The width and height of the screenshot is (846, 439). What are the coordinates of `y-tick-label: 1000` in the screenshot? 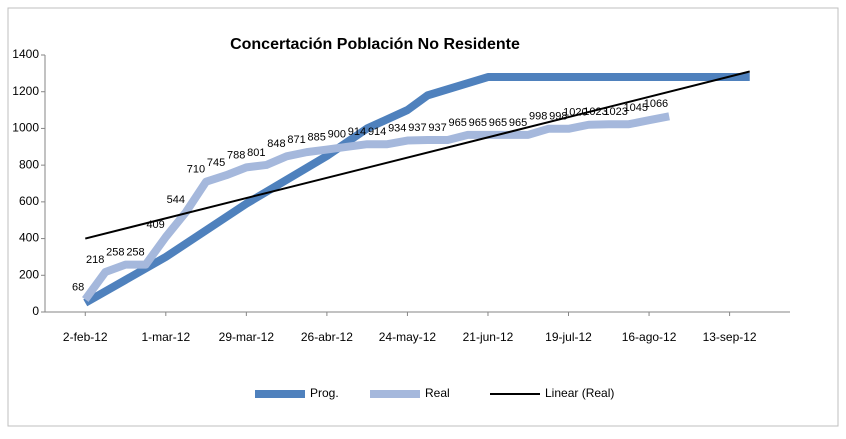 It's located at (25, 128).